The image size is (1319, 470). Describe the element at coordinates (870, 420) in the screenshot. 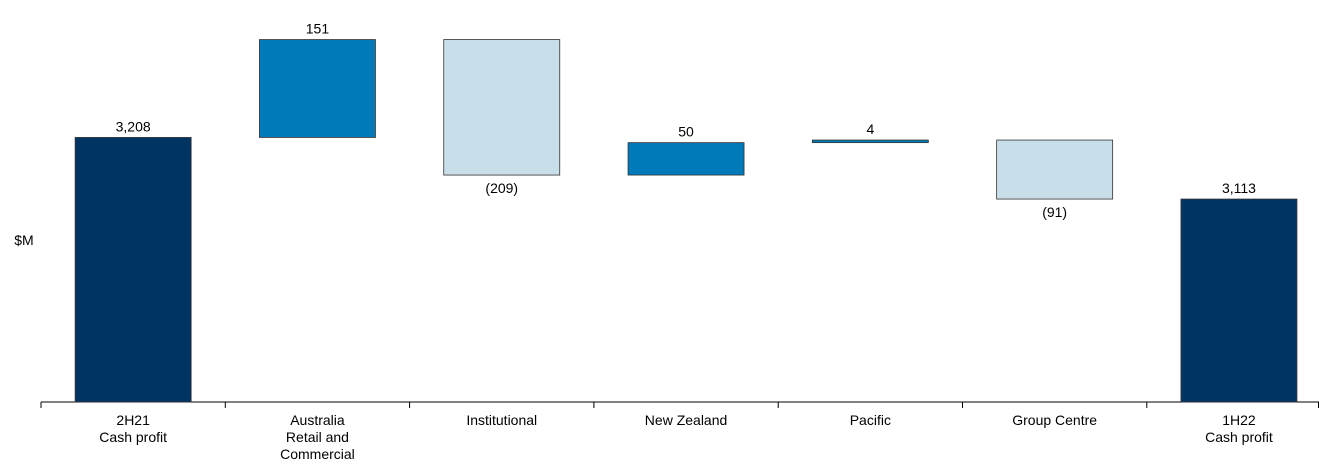

I see `x-tick-label: Pacific` at that location.